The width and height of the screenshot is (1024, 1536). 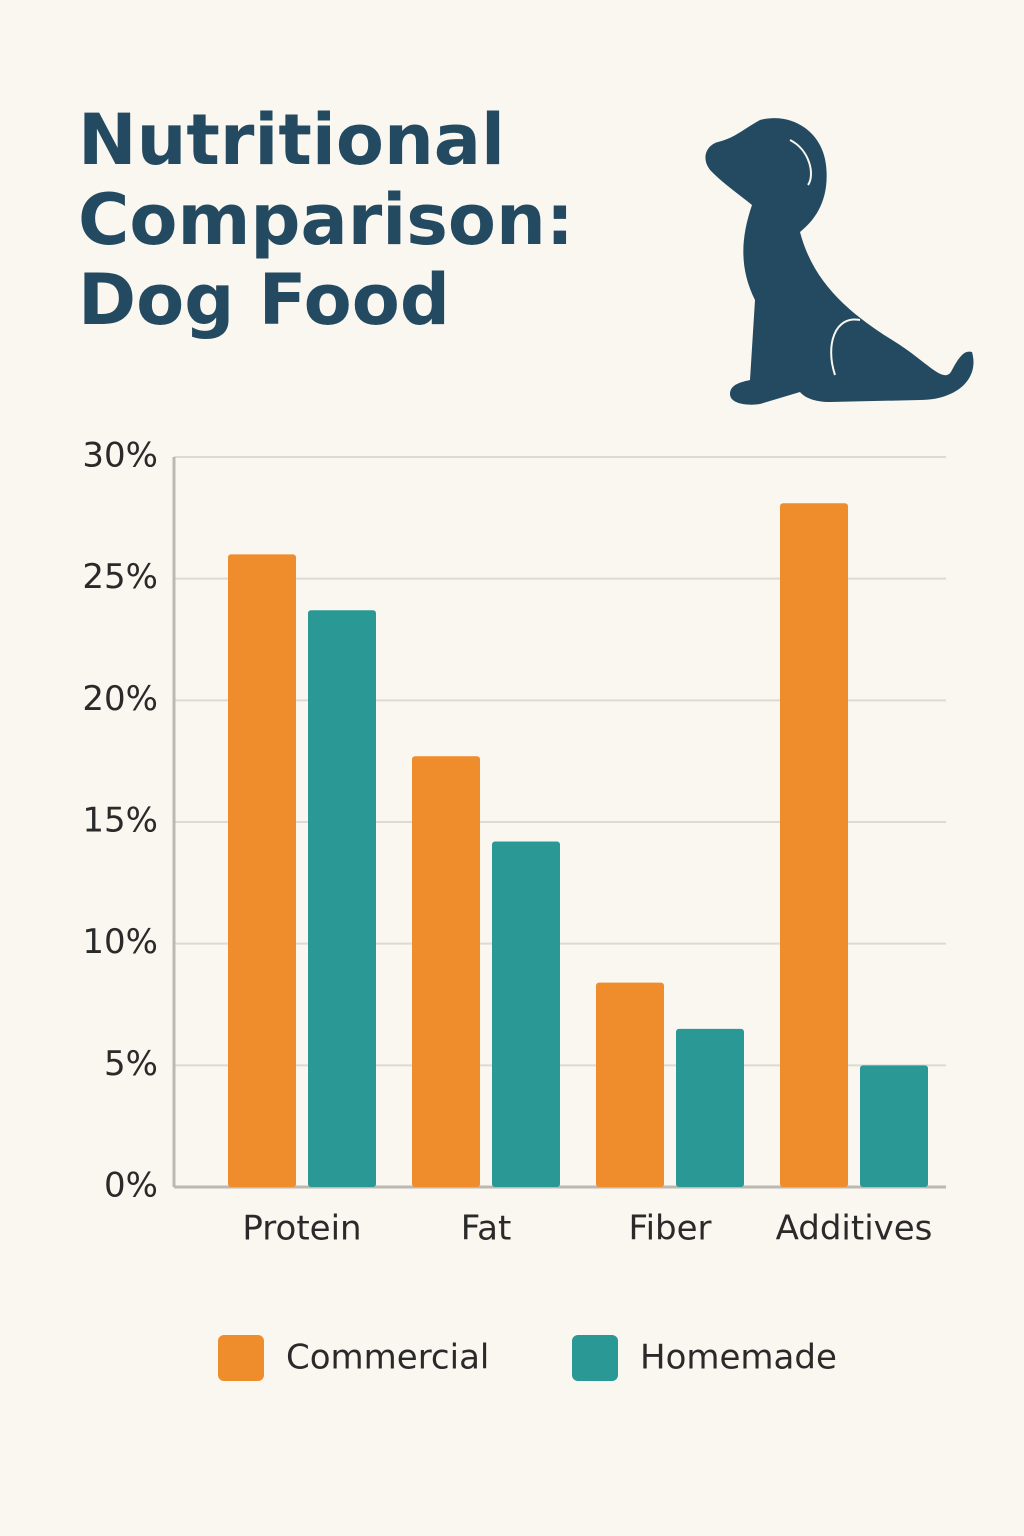 What do you see at coordinates (120, 942) in the screenshot?
I see `y-tick-label: 10%` at bounding box center [120, 942].